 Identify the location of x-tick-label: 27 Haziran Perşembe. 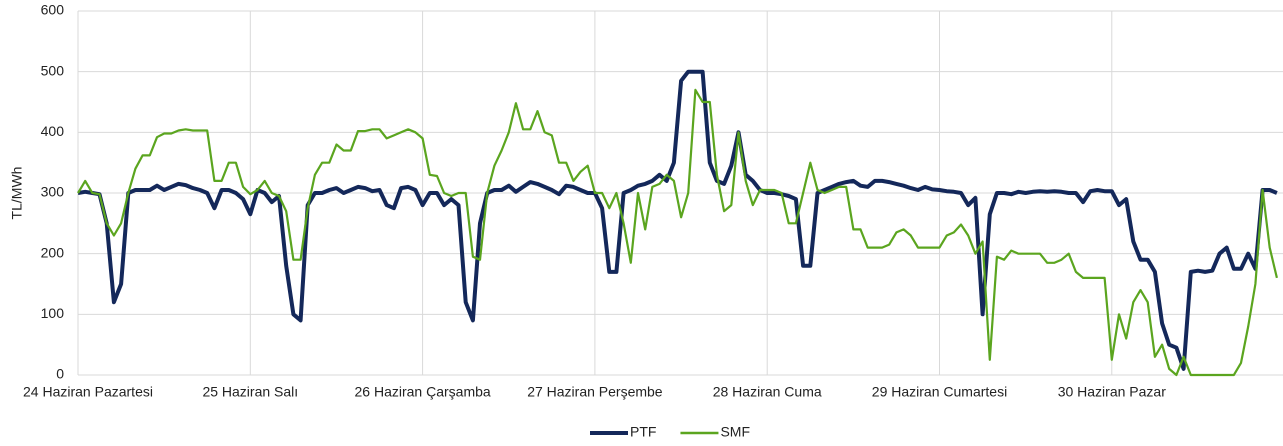
(595, 392).